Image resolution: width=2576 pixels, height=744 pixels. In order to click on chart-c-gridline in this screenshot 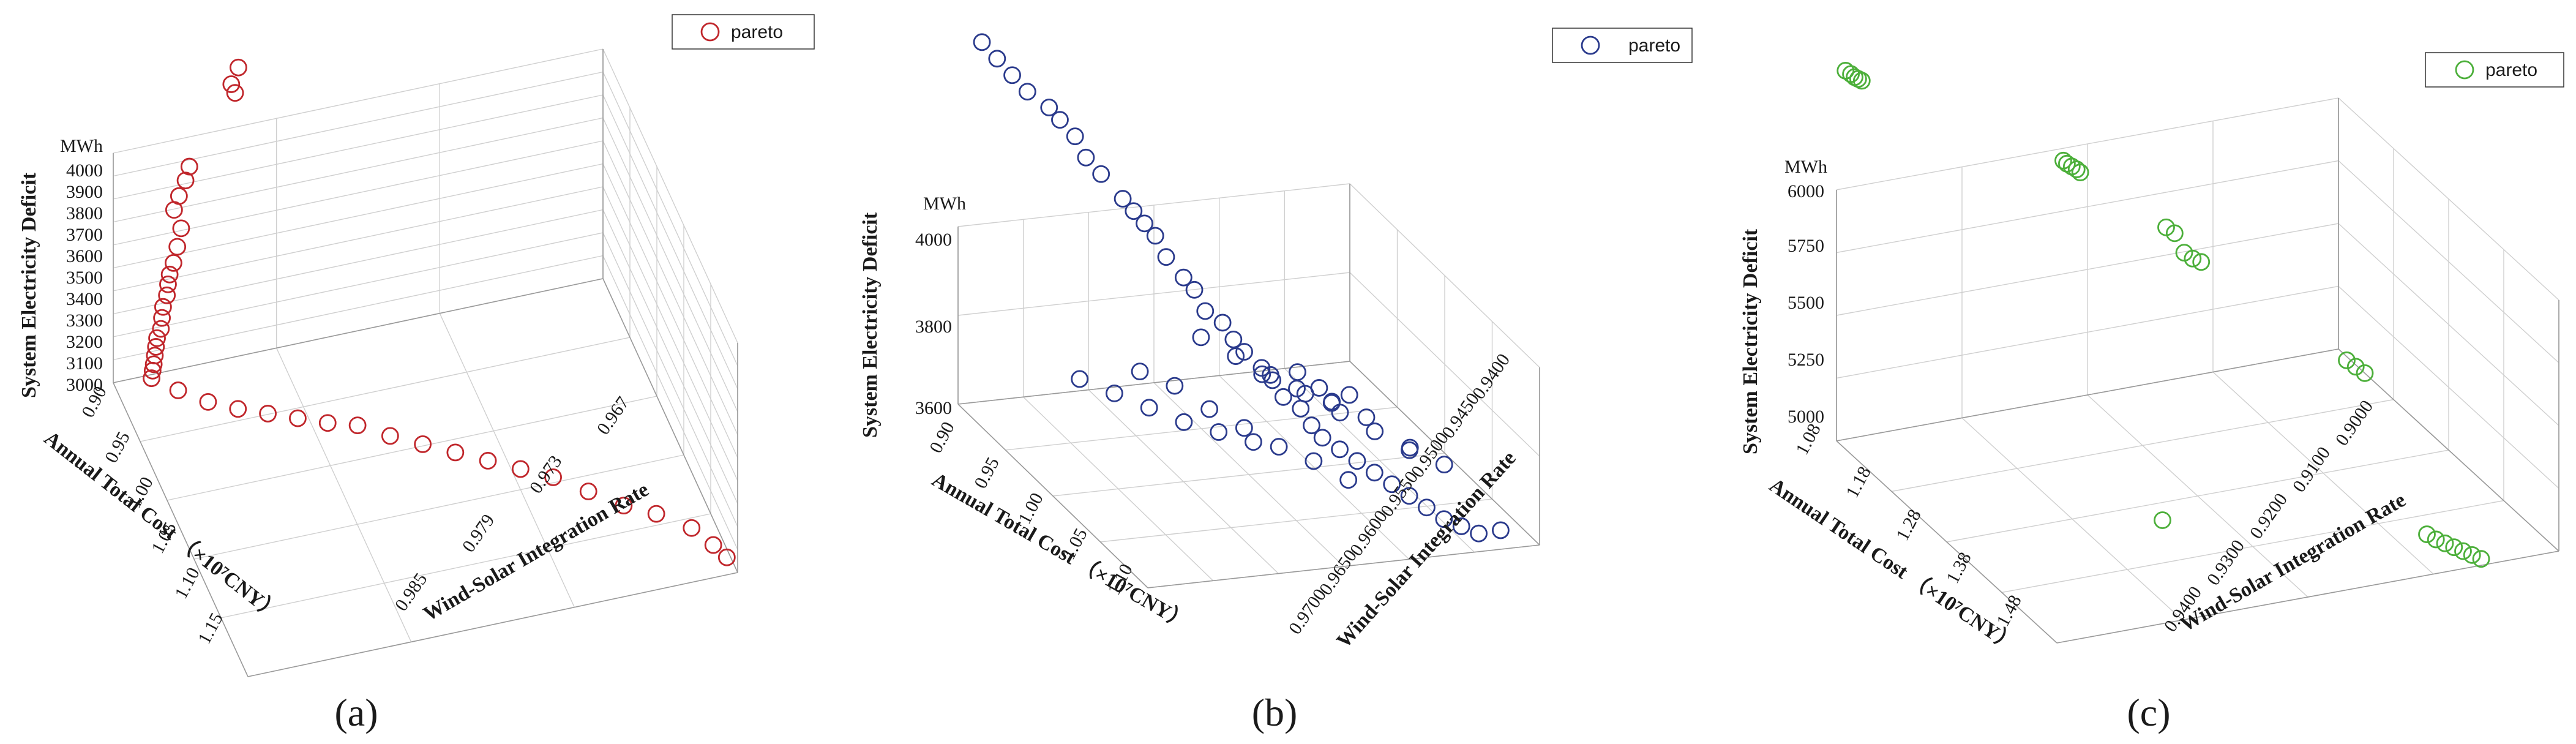, I will do `click(2072, 519)`.